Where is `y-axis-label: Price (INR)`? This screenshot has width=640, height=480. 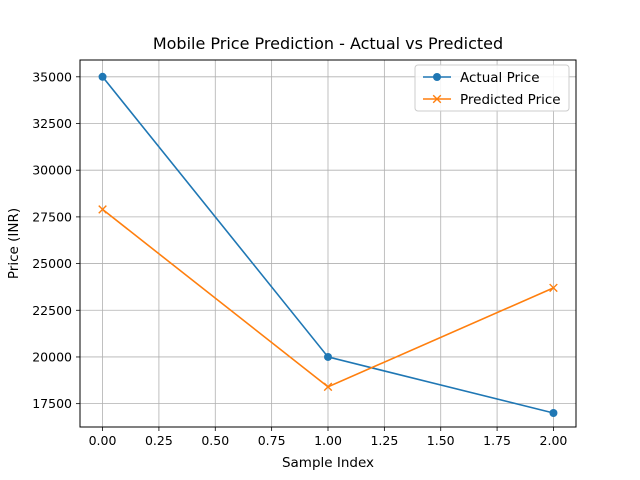
y-axis-label: Price (INR) is located at coordinates (14, 243).